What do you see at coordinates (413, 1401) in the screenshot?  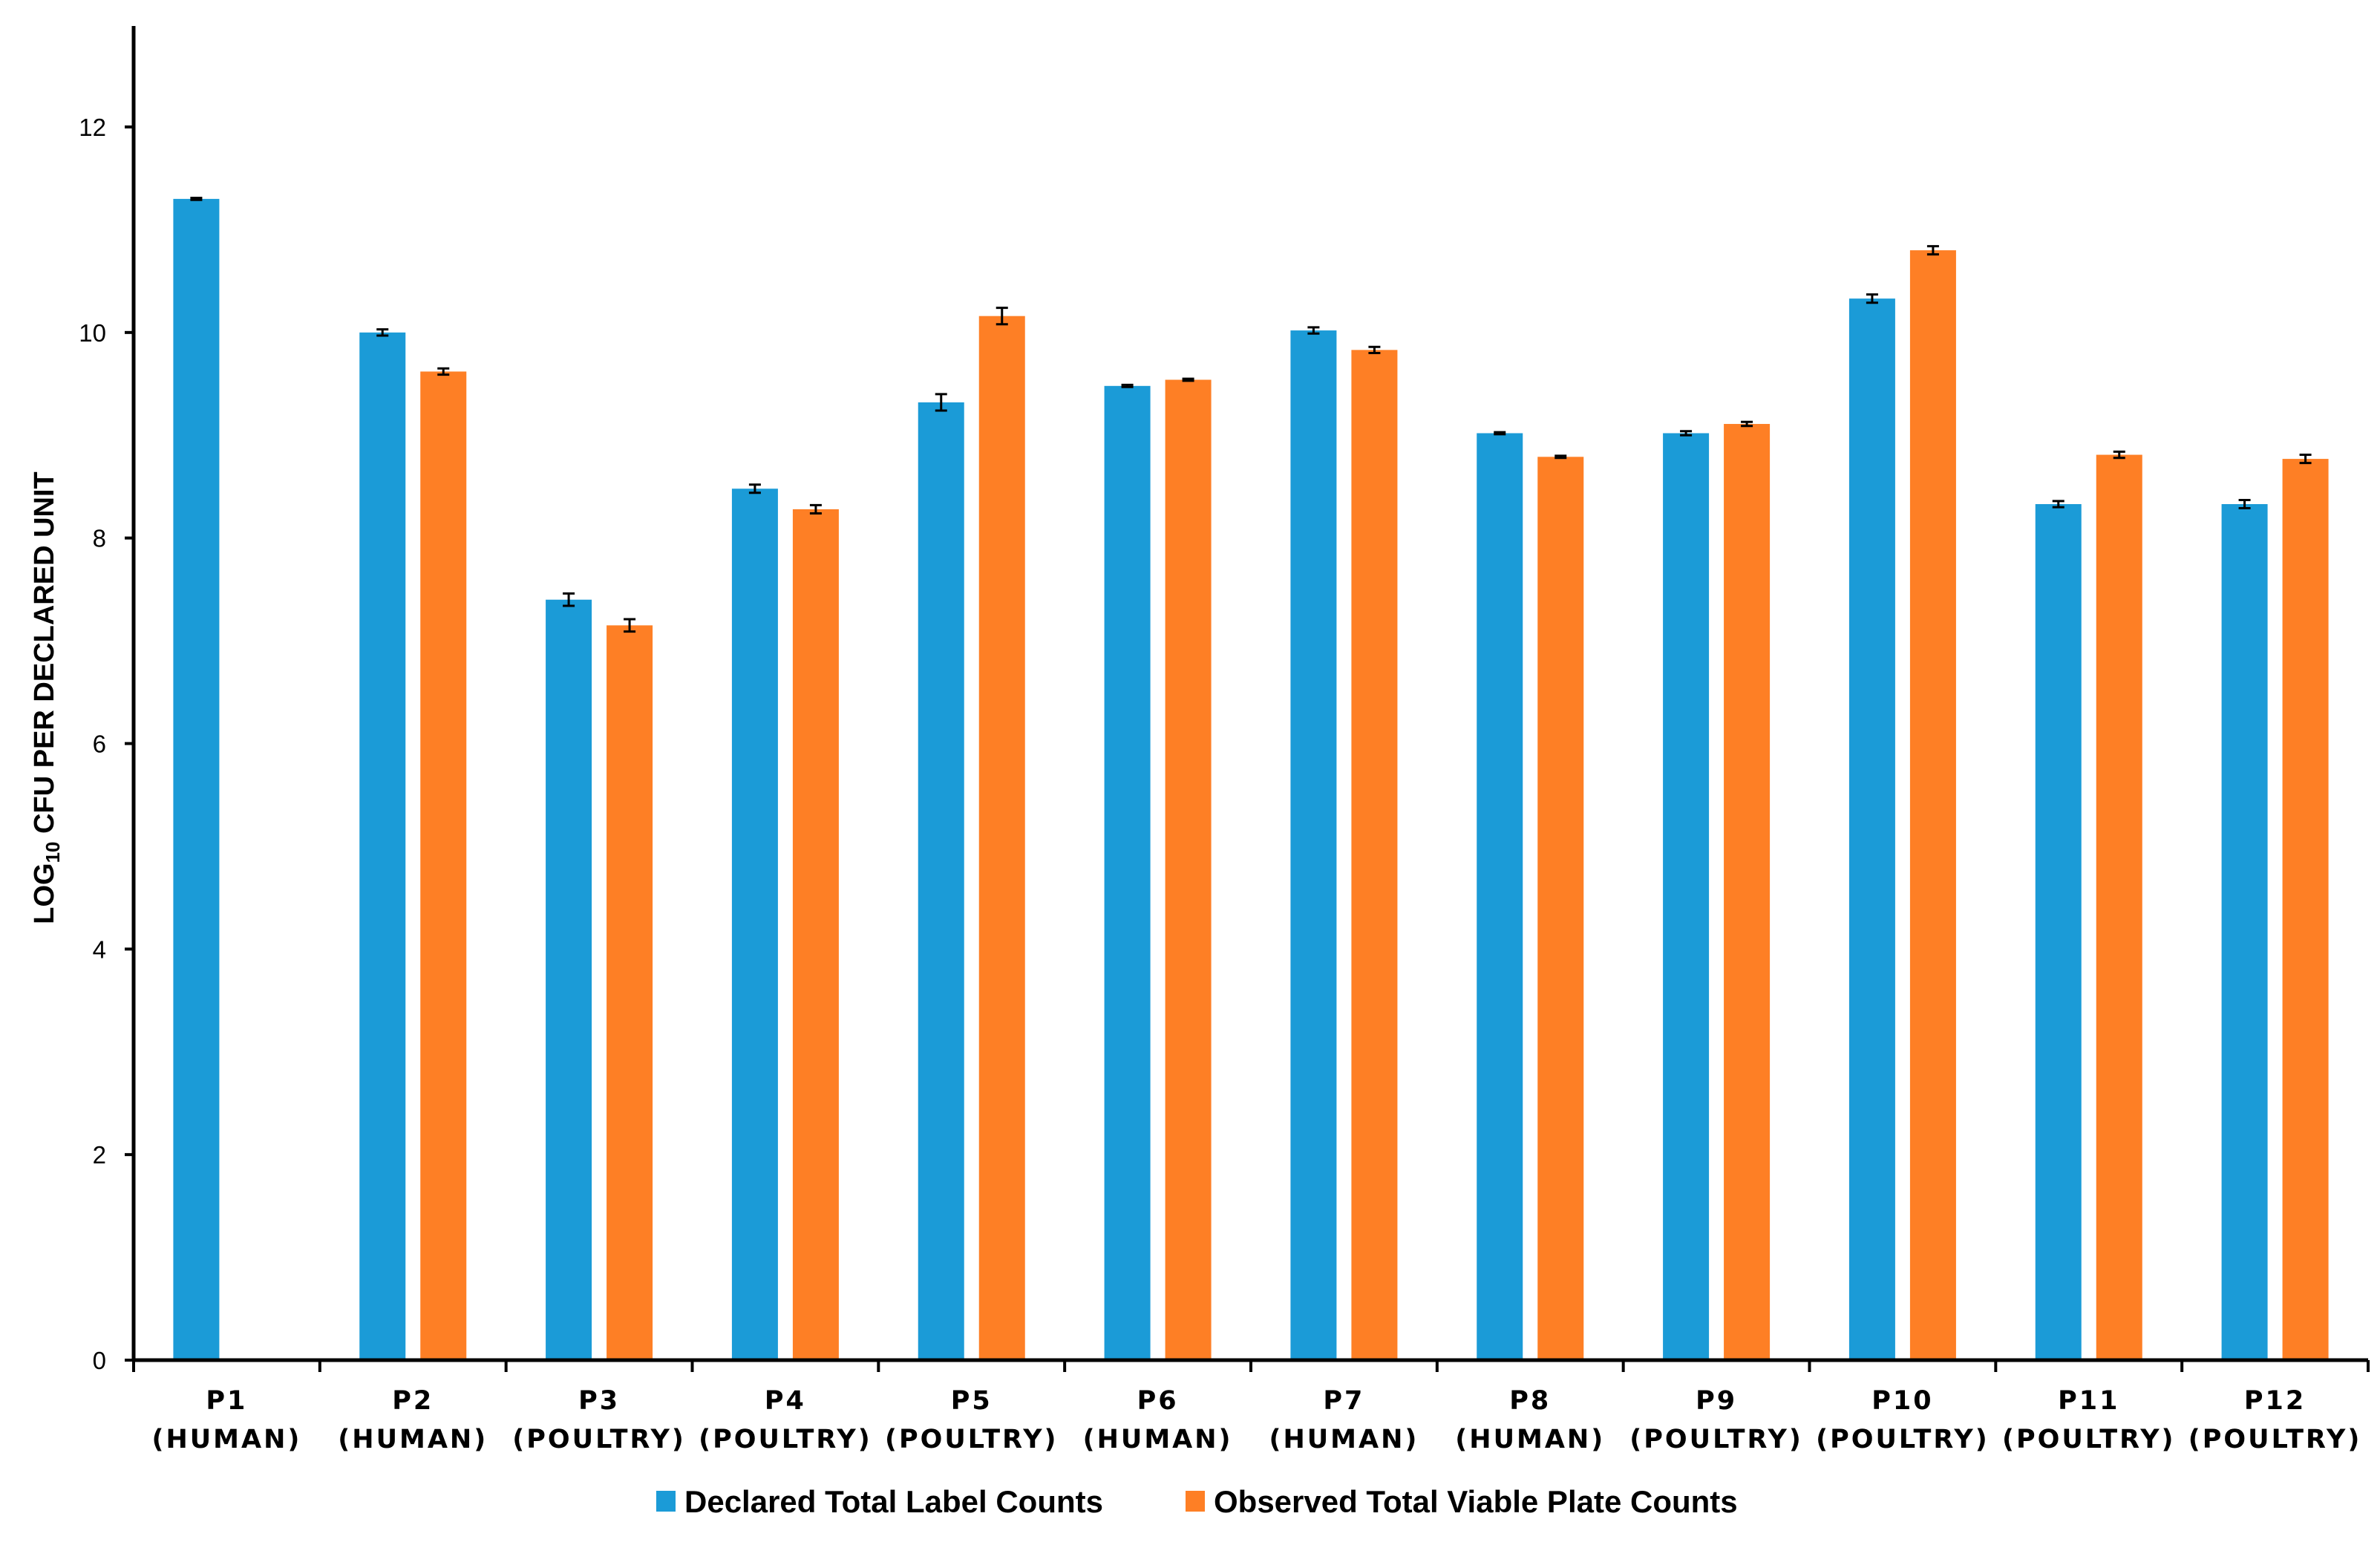 I see `x-category-label: P2` at bounding box center [413, 1401].